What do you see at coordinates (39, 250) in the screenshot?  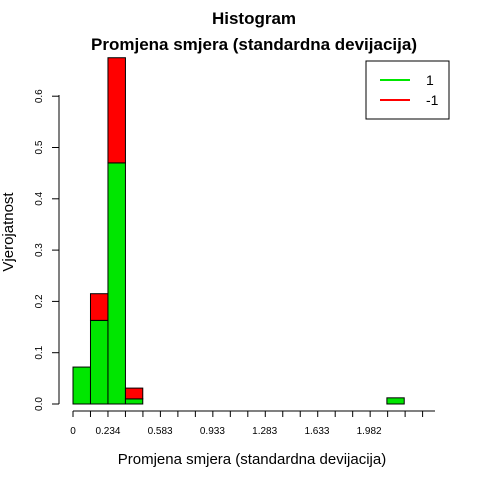 I see `y-tick-label: 0.3` at bounding box center [39, 250].